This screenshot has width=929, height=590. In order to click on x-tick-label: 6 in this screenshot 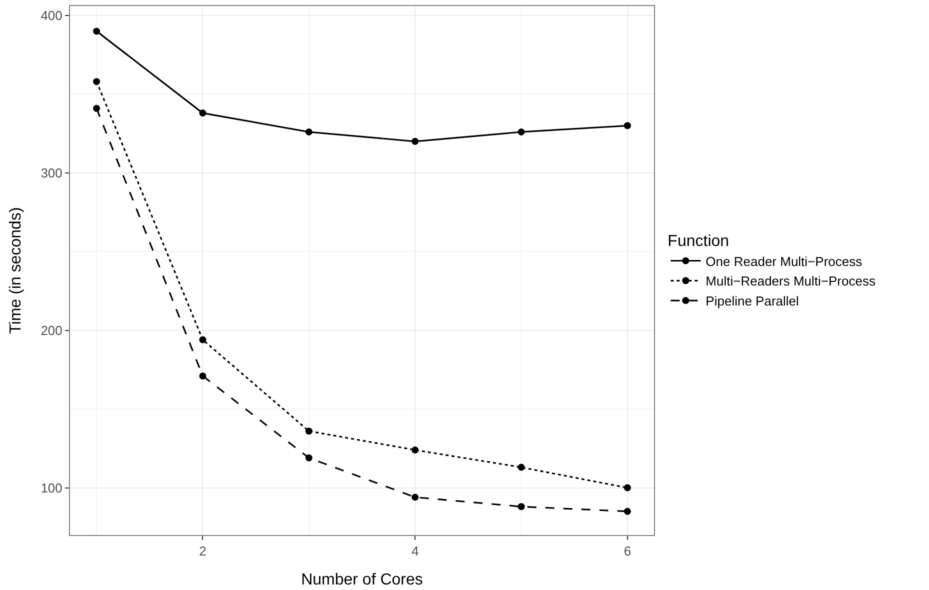, I will do `click(628, 551)`.